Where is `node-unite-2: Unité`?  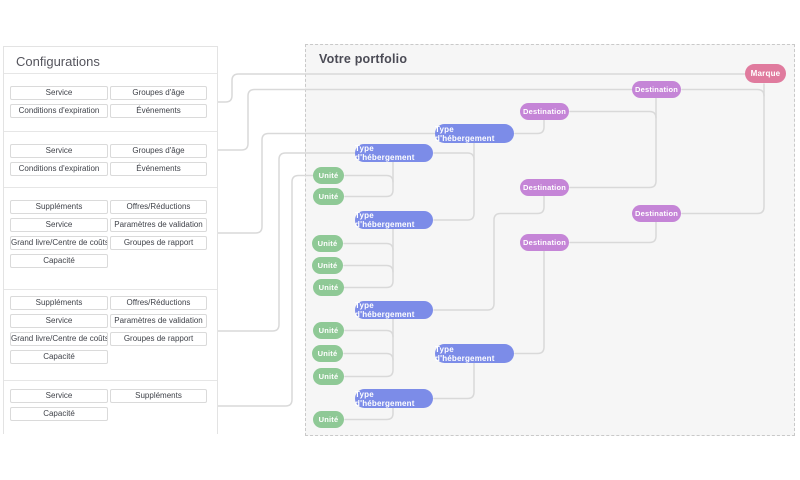 node-unite-2: Unité is located at coordinates (328, 196).